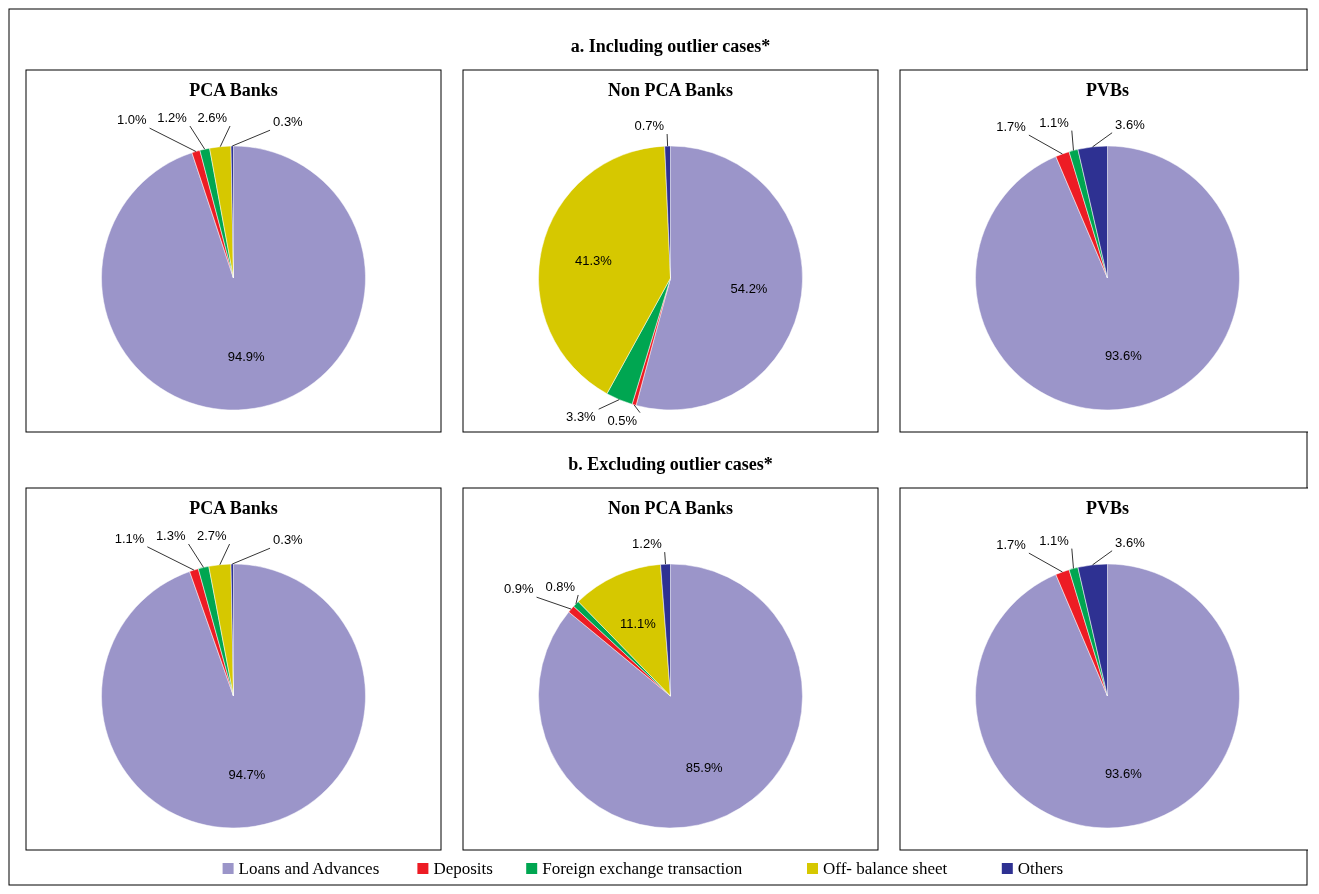 The width and height of the screenshot is (1319, 894). Describe the element at coordinates (246, 356) in the screenshot. I see `data-label: 94.9%` at that location.